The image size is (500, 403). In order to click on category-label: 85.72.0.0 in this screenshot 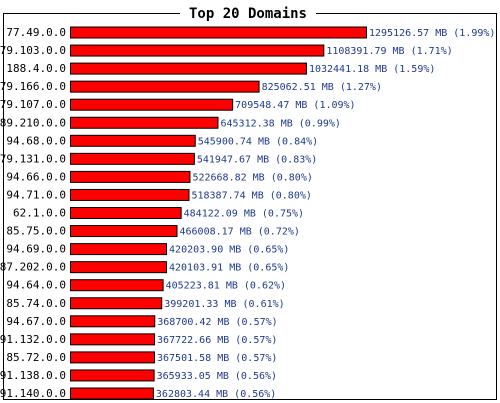, I will do `click(36, 357)`.